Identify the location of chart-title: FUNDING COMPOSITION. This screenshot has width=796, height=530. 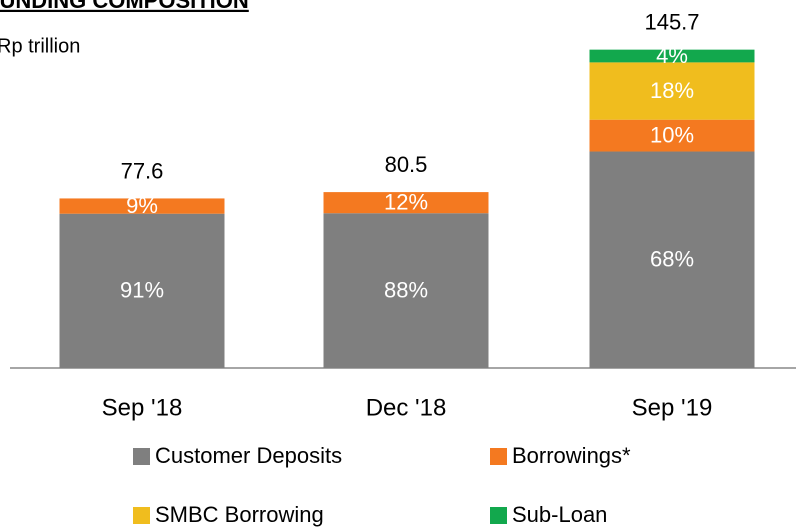
(124, 6).